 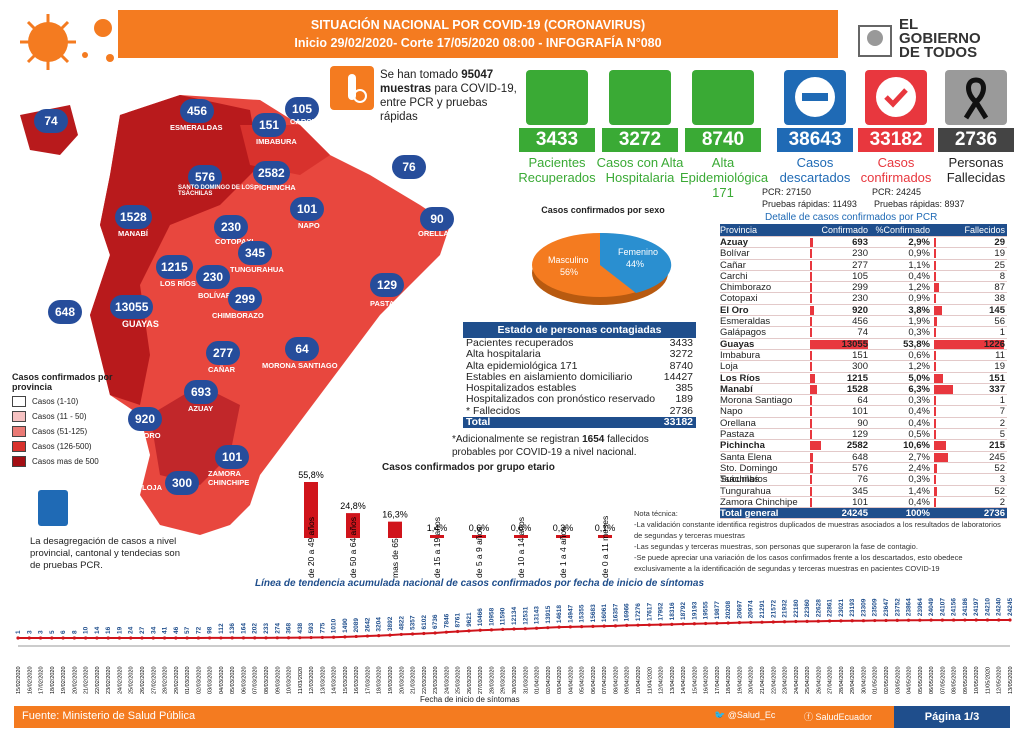 I want to click on trend-date-label: 09/03/2020, so click(x=278, y=680).